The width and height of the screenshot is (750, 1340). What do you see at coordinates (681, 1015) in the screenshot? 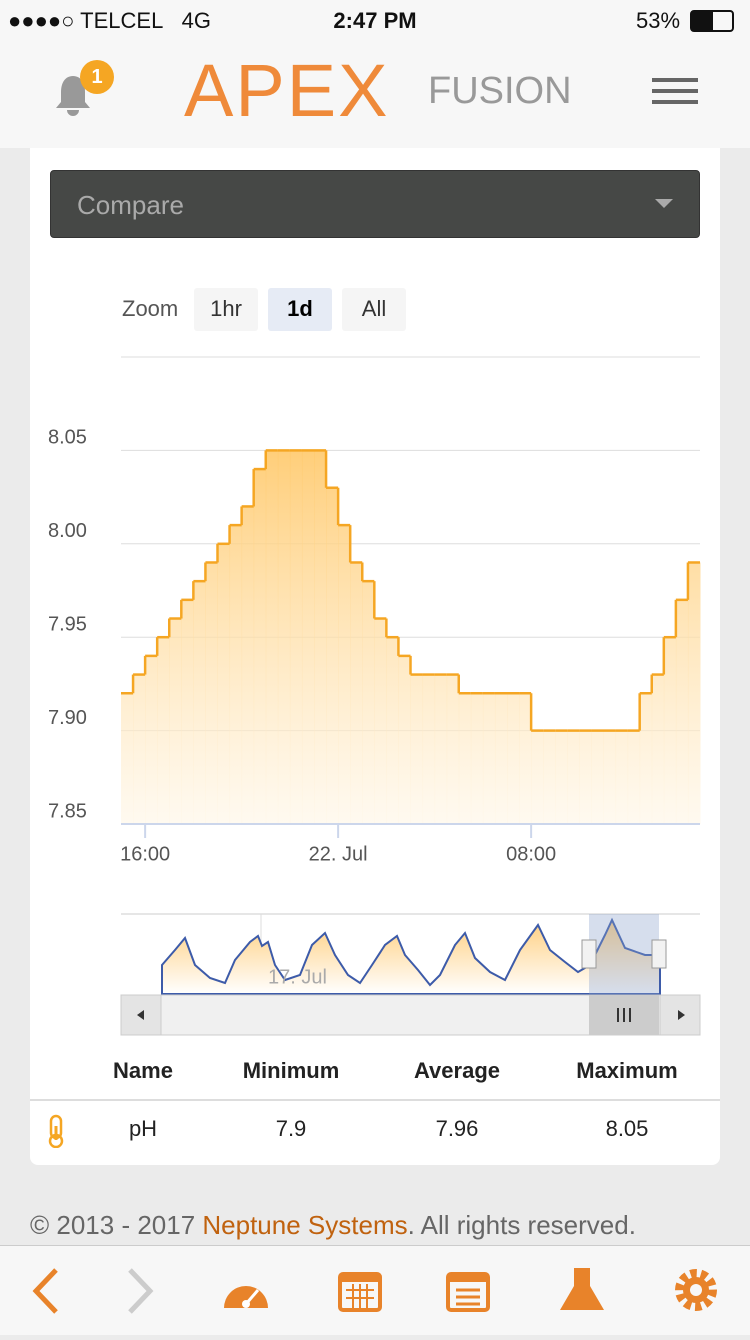
I see `arrow-right` at bounding box center [681, 1015].